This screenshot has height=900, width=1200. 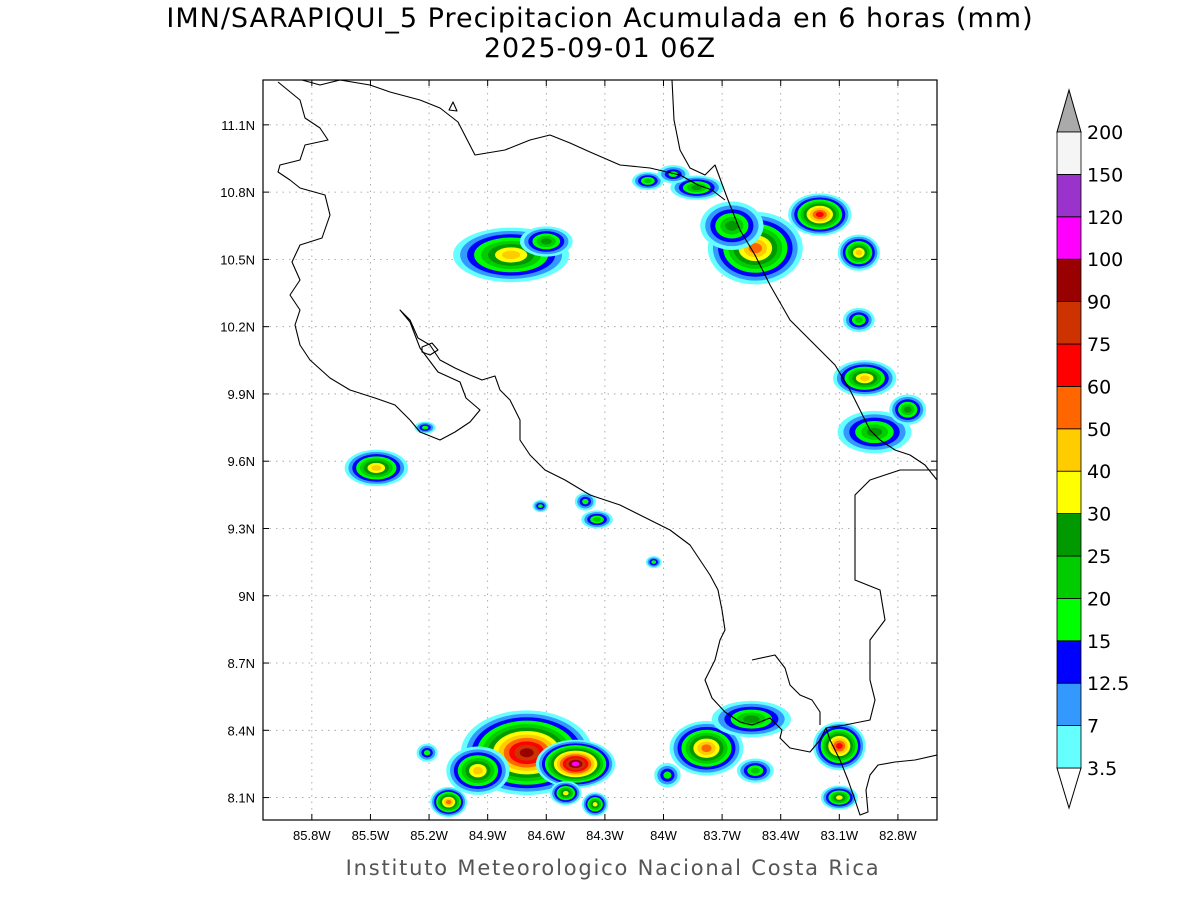 What do you see at coordinates (1099, 345) in the screenshot?
I see `colorbar-label: 75` at bounding box center [1099, 345].